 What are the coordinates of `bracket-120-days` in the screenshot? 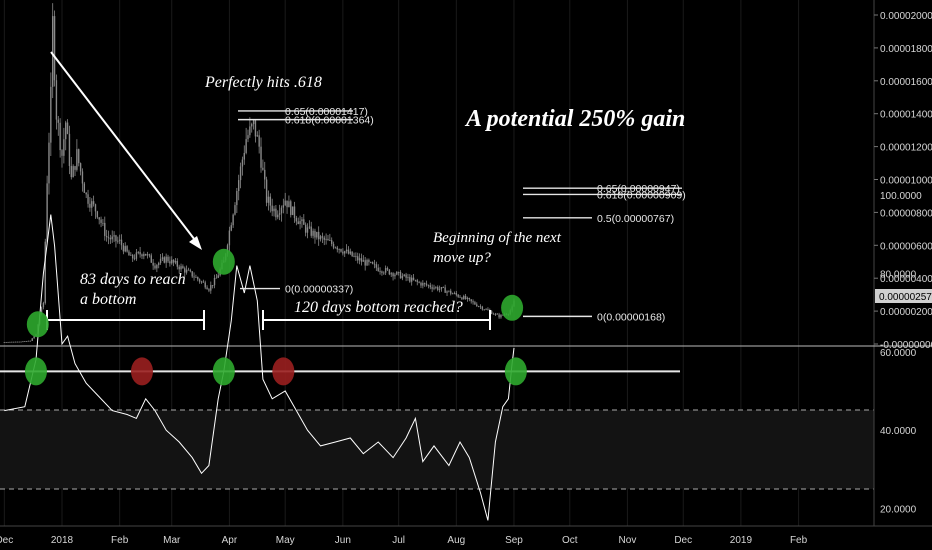 It's located at (376, 320).